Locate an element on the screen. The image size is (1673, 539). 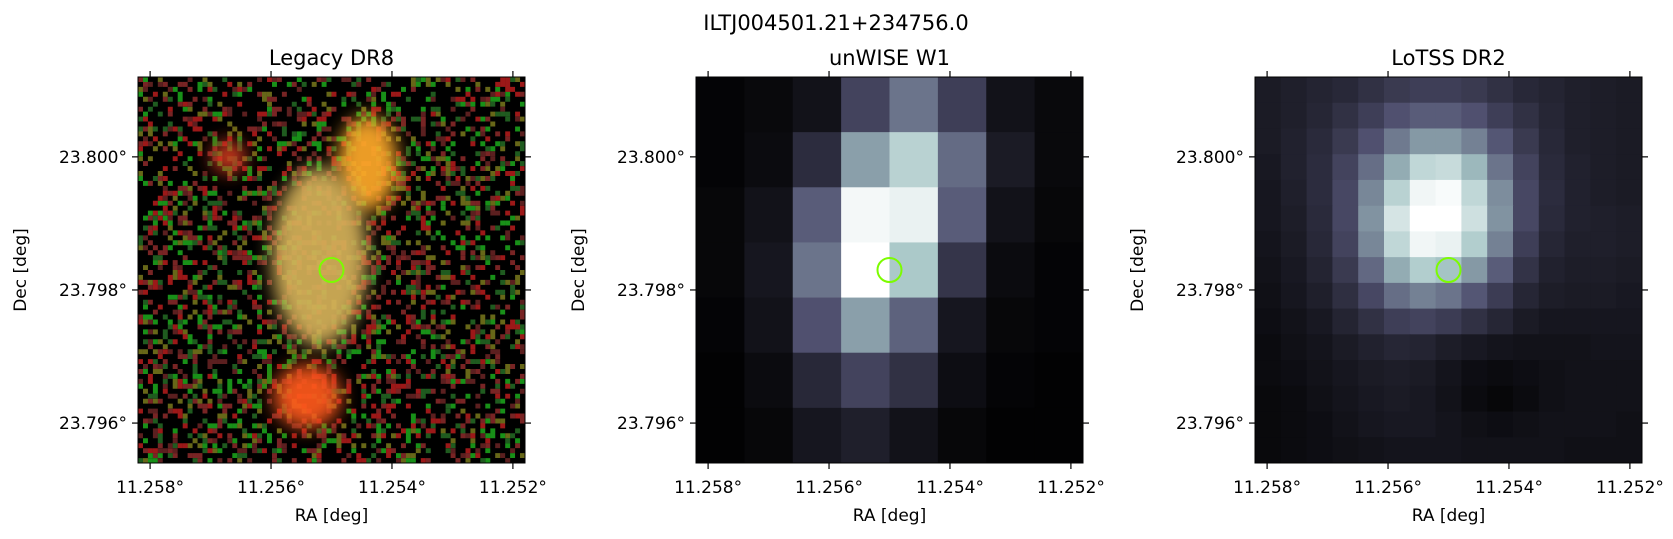
source-blob is located at coordinates (307, 396).